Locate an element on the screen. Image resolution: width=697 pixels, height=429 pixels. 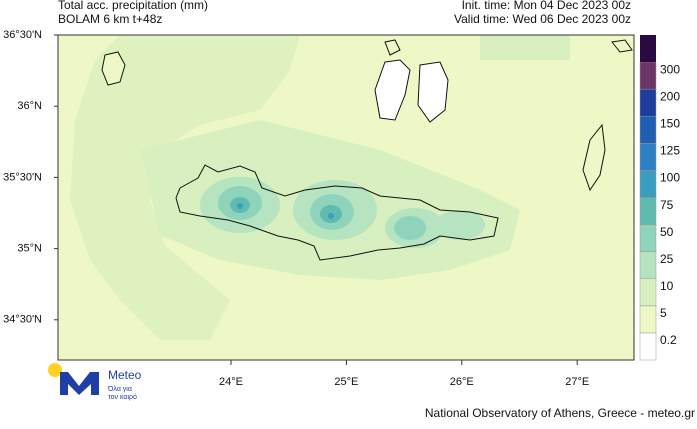
lat-label: 35°30'N is located at coordinates (22, 177).